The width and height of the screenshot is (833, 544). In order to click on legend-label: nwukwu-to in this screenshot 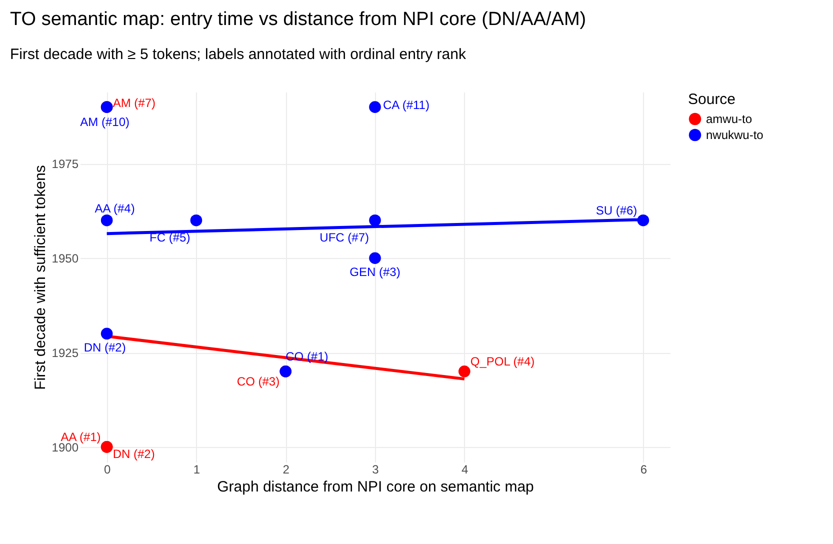, I will do `click(735, 135)`.